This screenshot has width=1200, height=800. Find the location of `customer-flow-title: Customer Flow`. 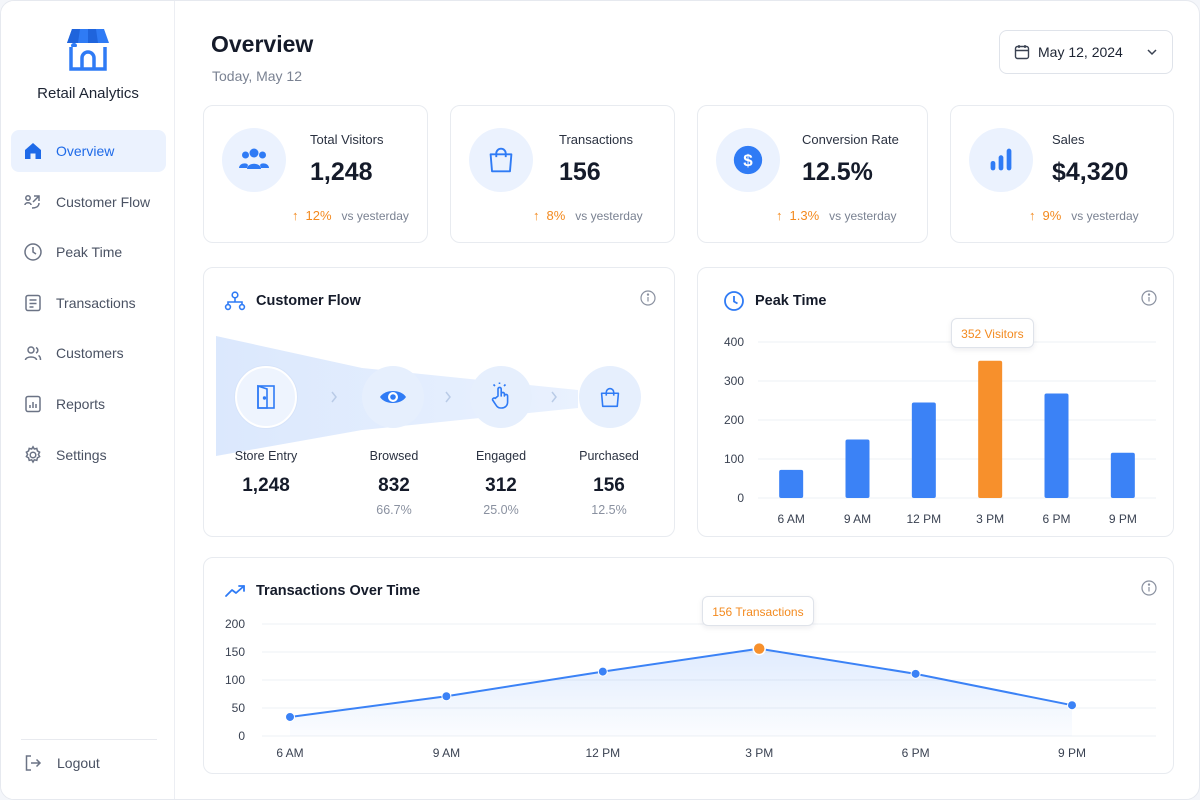

customer-flow-title: Customer Flow is located at coordinates (292, 301).